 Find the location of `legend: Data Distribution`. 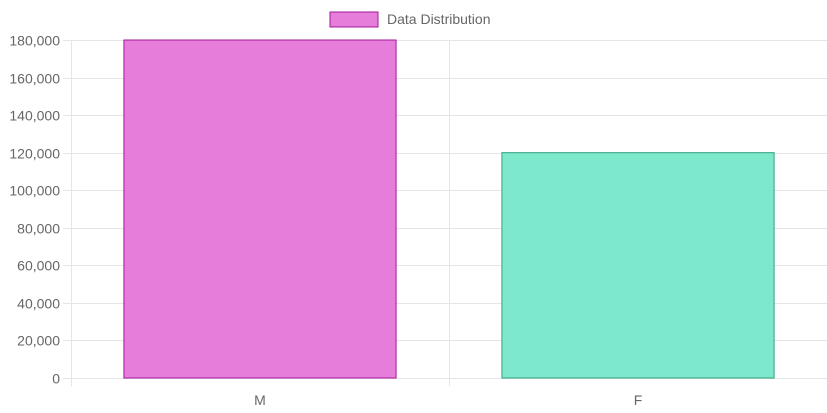

legend: Data Distribution is located at coordinates (410, 19).